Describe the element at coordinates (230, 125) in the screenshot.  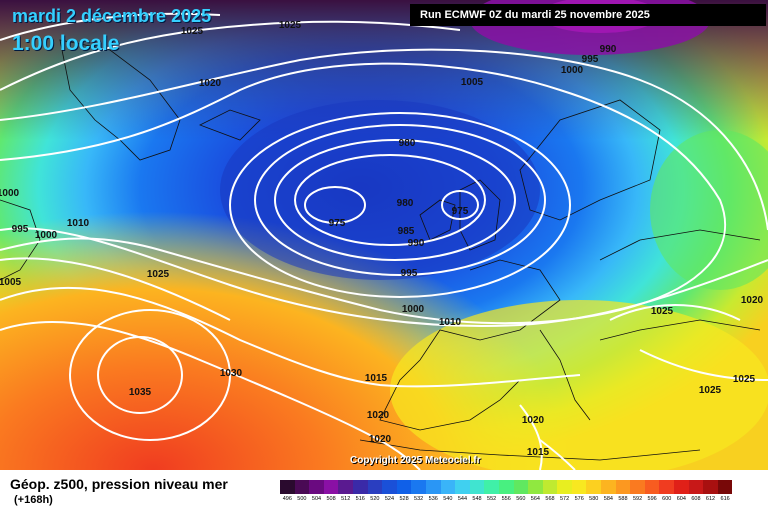
I see `iceland-coast` at that location.